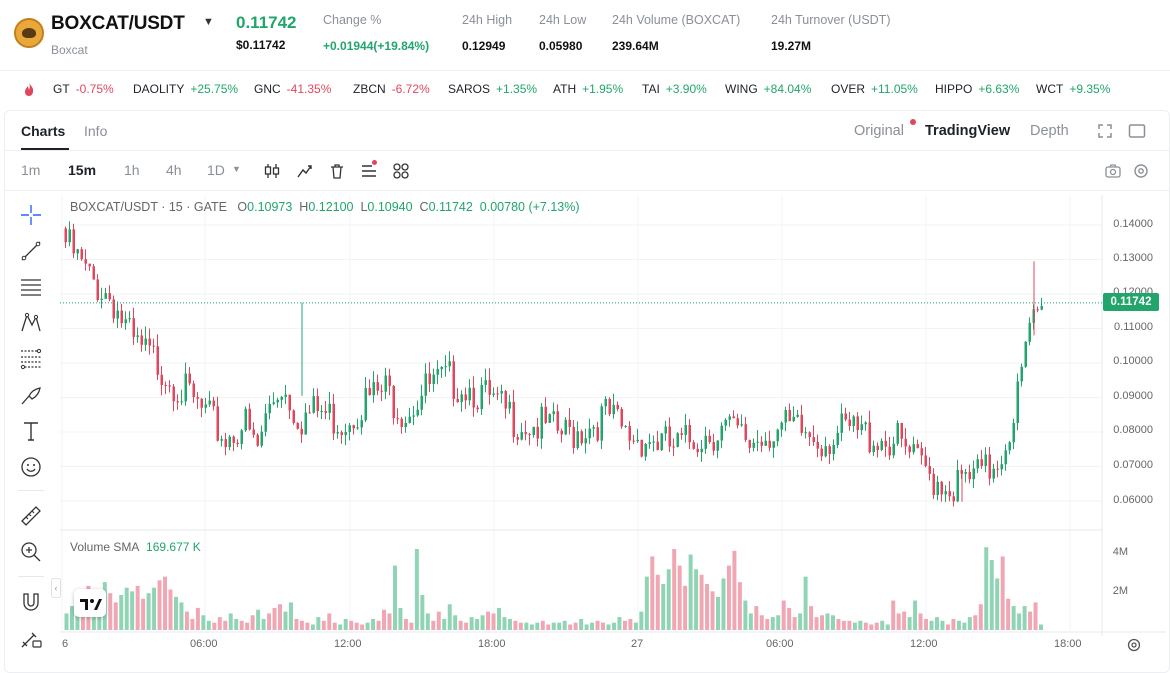  What do you see at coordinates (31, 431) in the screenshot?
I see `text-tool-icon` at bounding box center [31, 431].